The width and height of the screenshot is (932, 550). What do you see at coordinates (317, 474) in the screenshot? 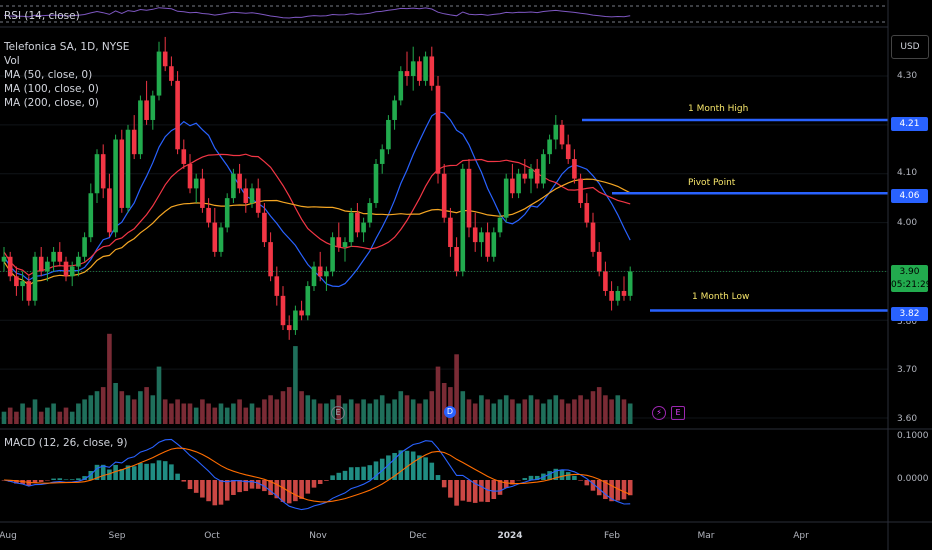
I see `macd-pane` at bounding box center [317, 474].